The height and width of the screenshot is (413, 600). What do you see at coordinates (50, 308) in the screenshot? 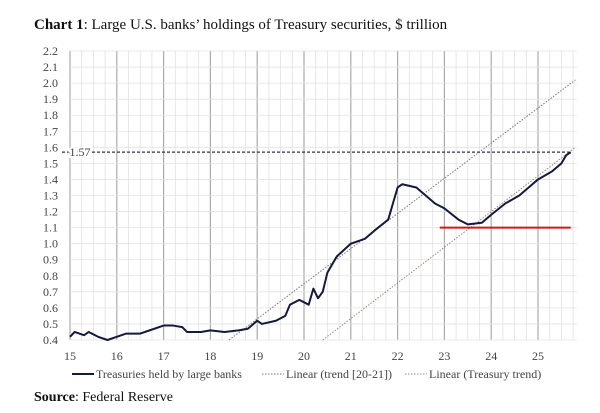
I see `y-tick-label: 0.6` at bounding box center [50, 308].